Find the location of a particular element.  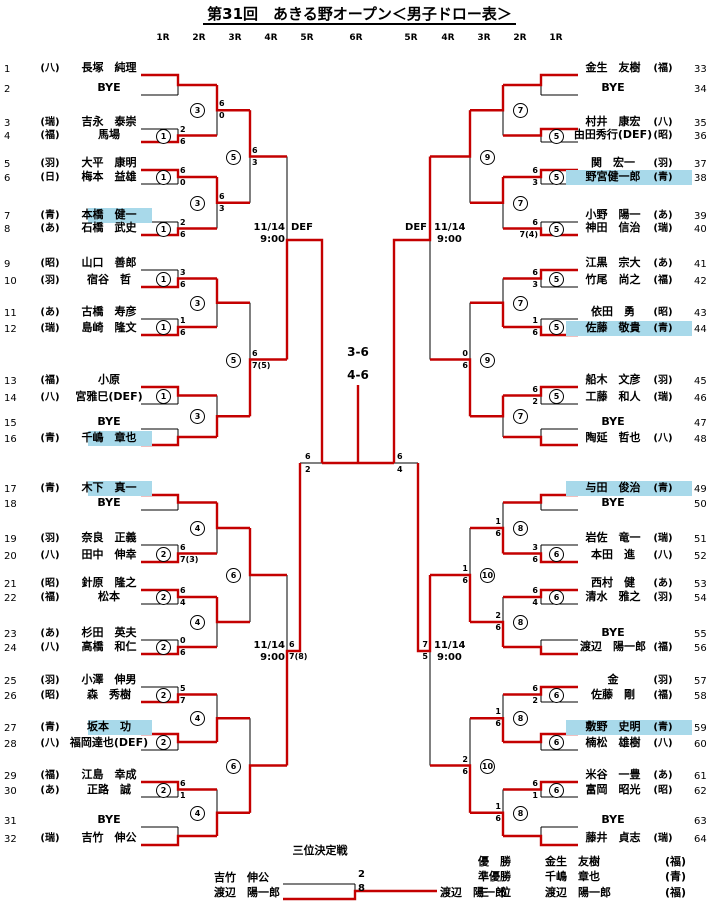

entry-number: 62 is located at coordinates (700, 791).